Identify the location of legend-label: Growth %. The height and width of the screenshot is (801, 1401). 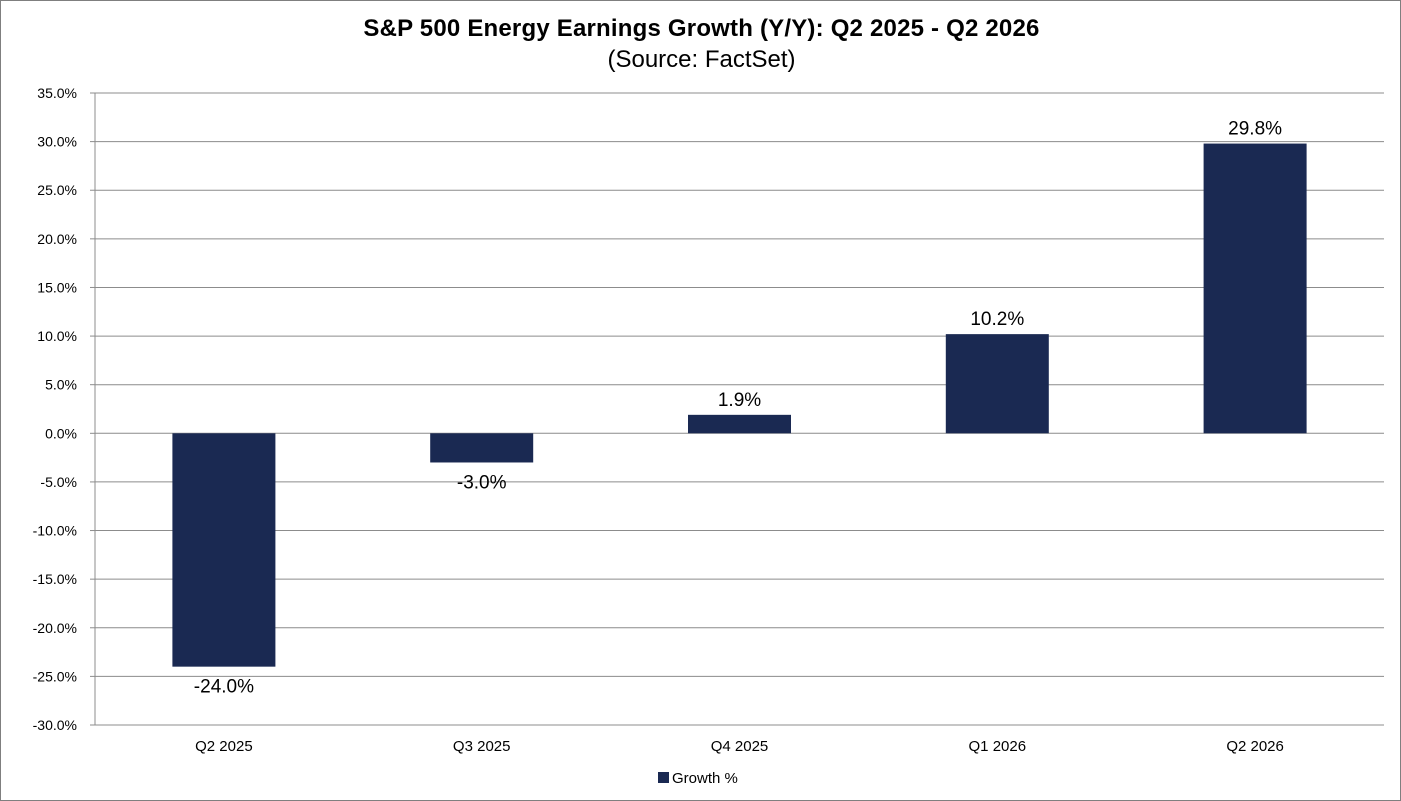
(705, 778).